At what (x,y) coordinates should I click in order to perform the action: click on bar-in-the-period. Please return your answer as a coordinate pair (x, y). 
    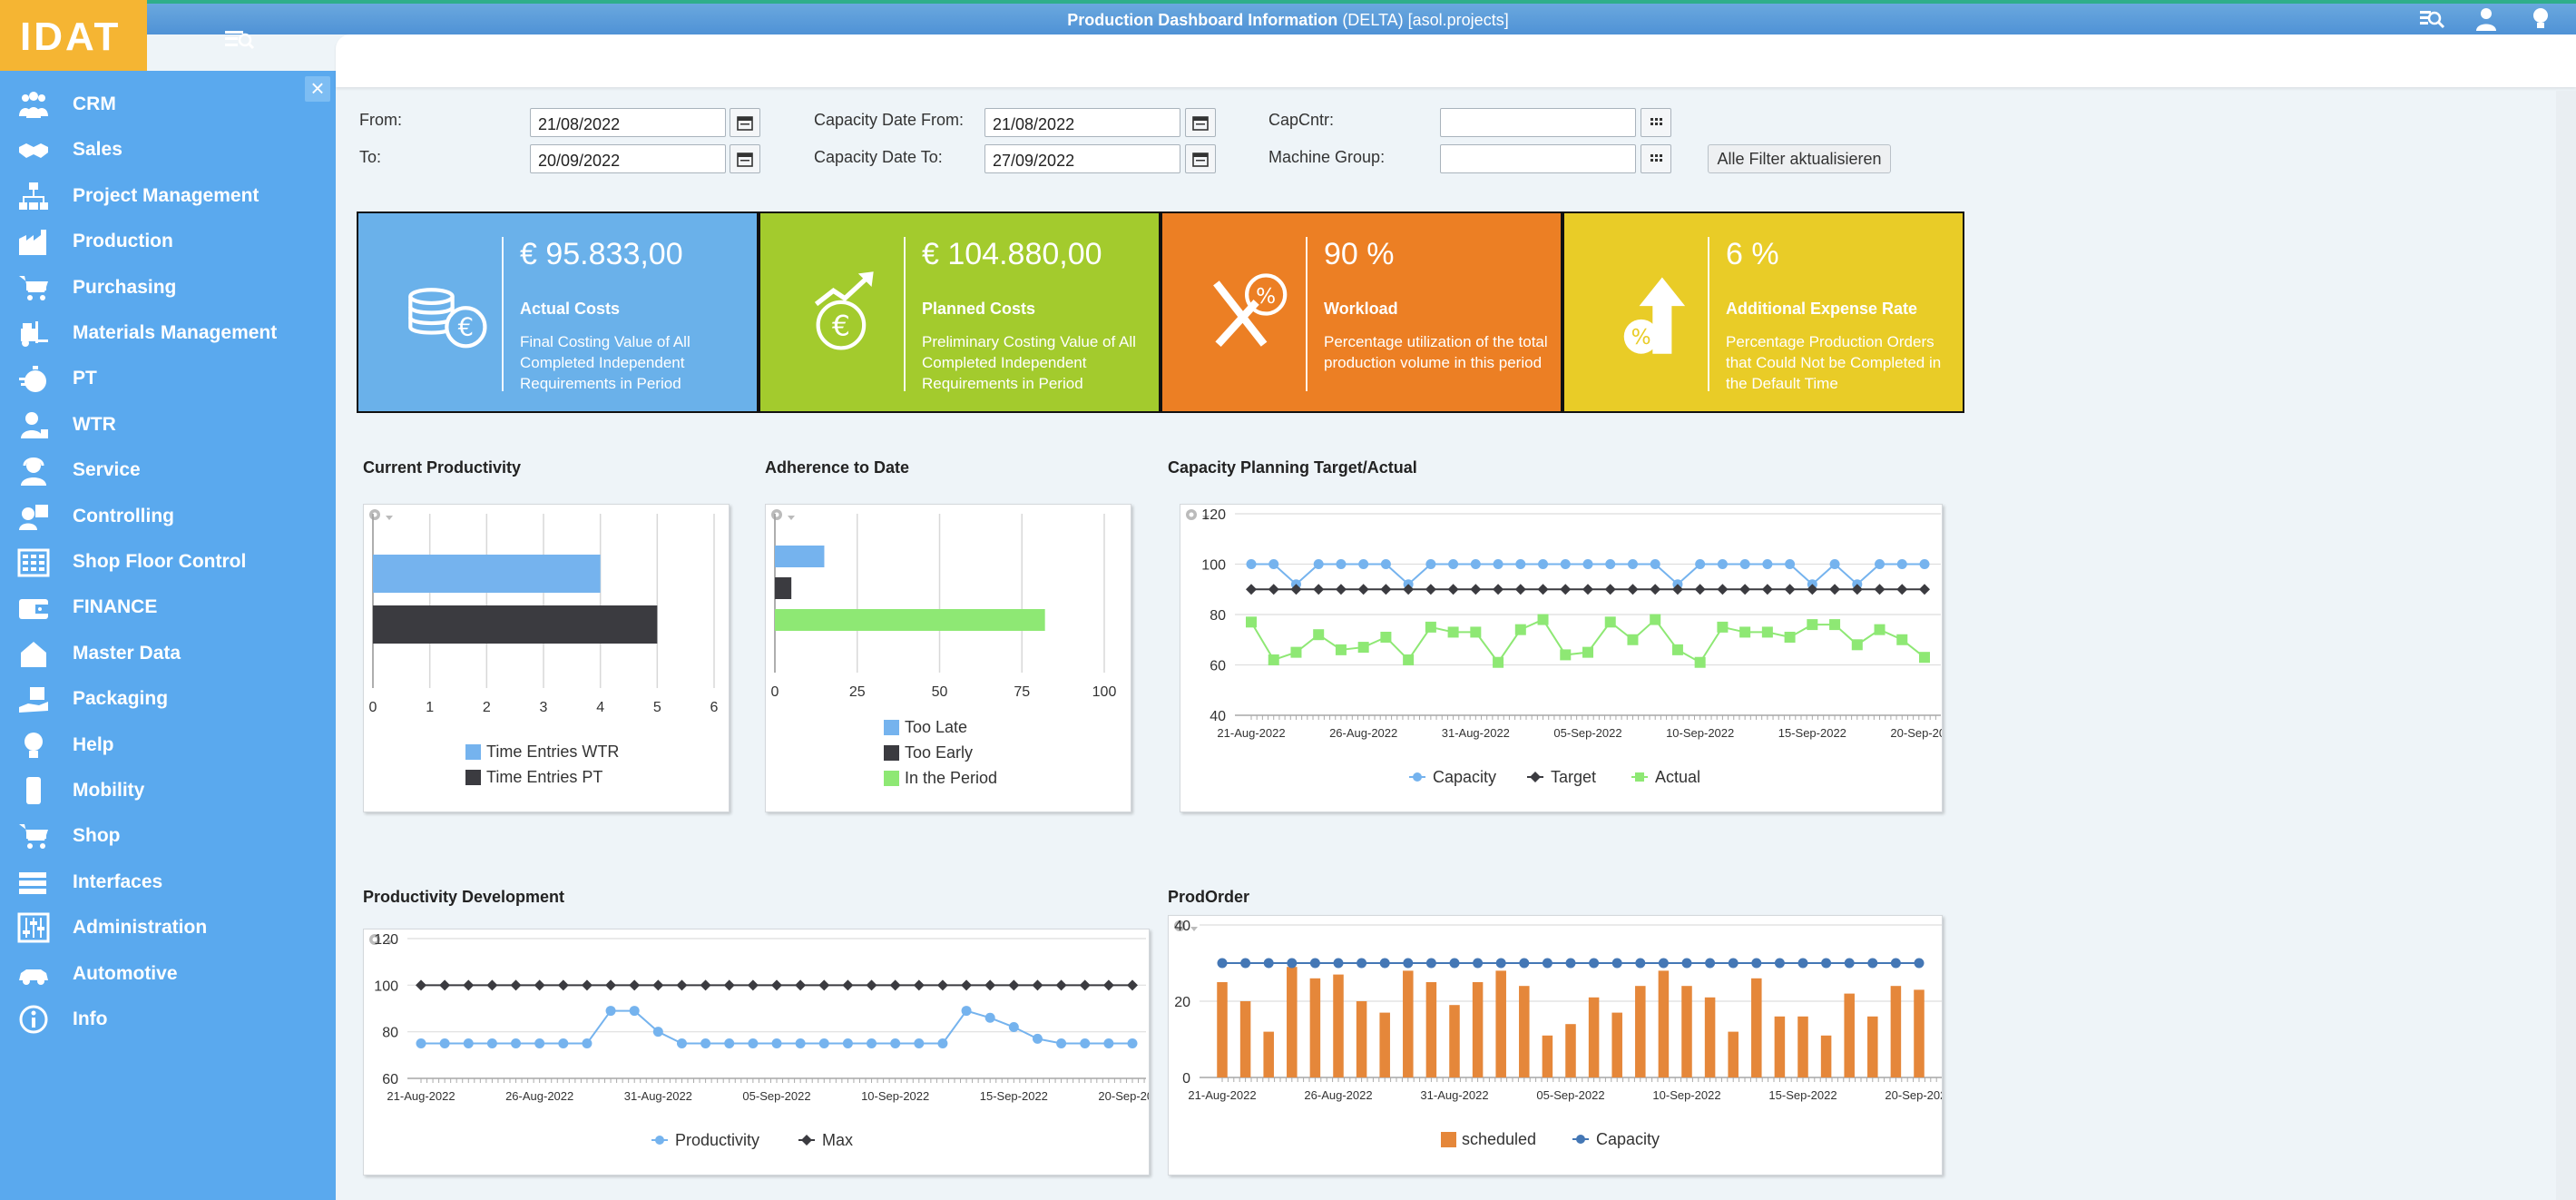
    Looking at the image, I should click on (910, 620).